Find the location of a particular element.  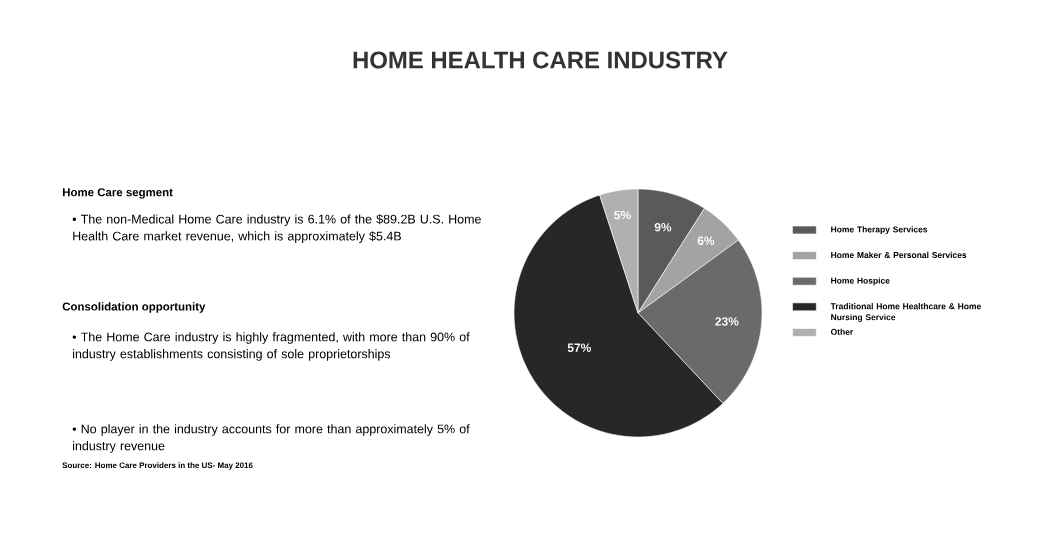

text: Home Care segment is located at coordinates (117, 193).